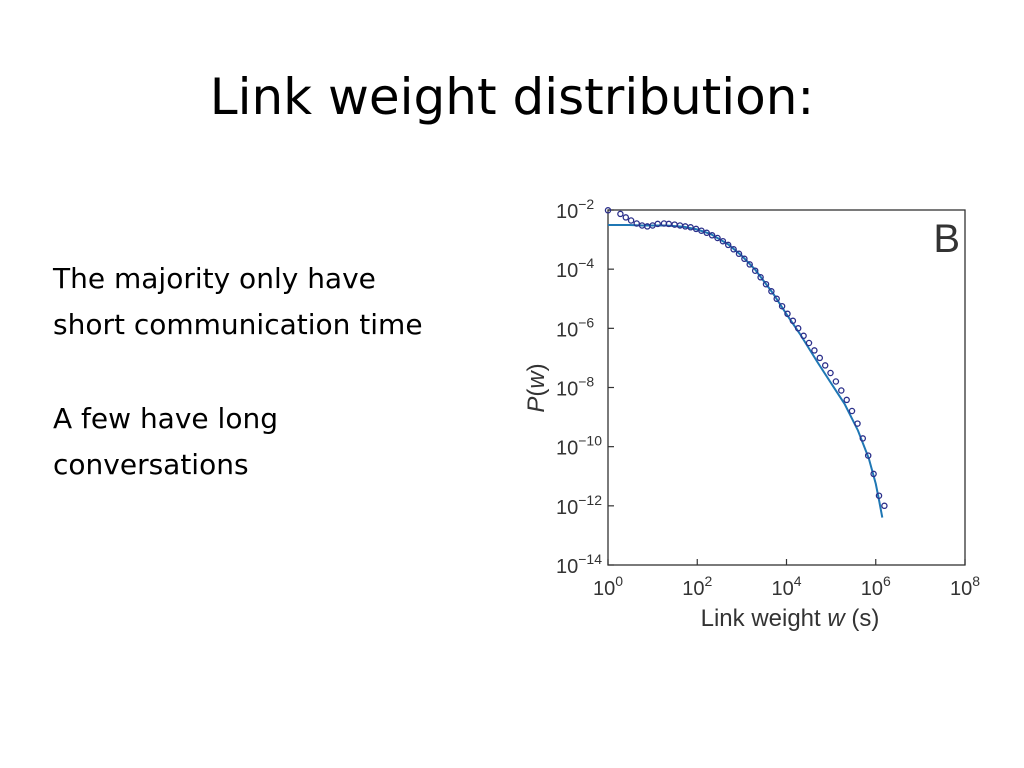 This screenshot has width=1024, height=768. I want to click on tick-exponent: −8, so click(586, 382).